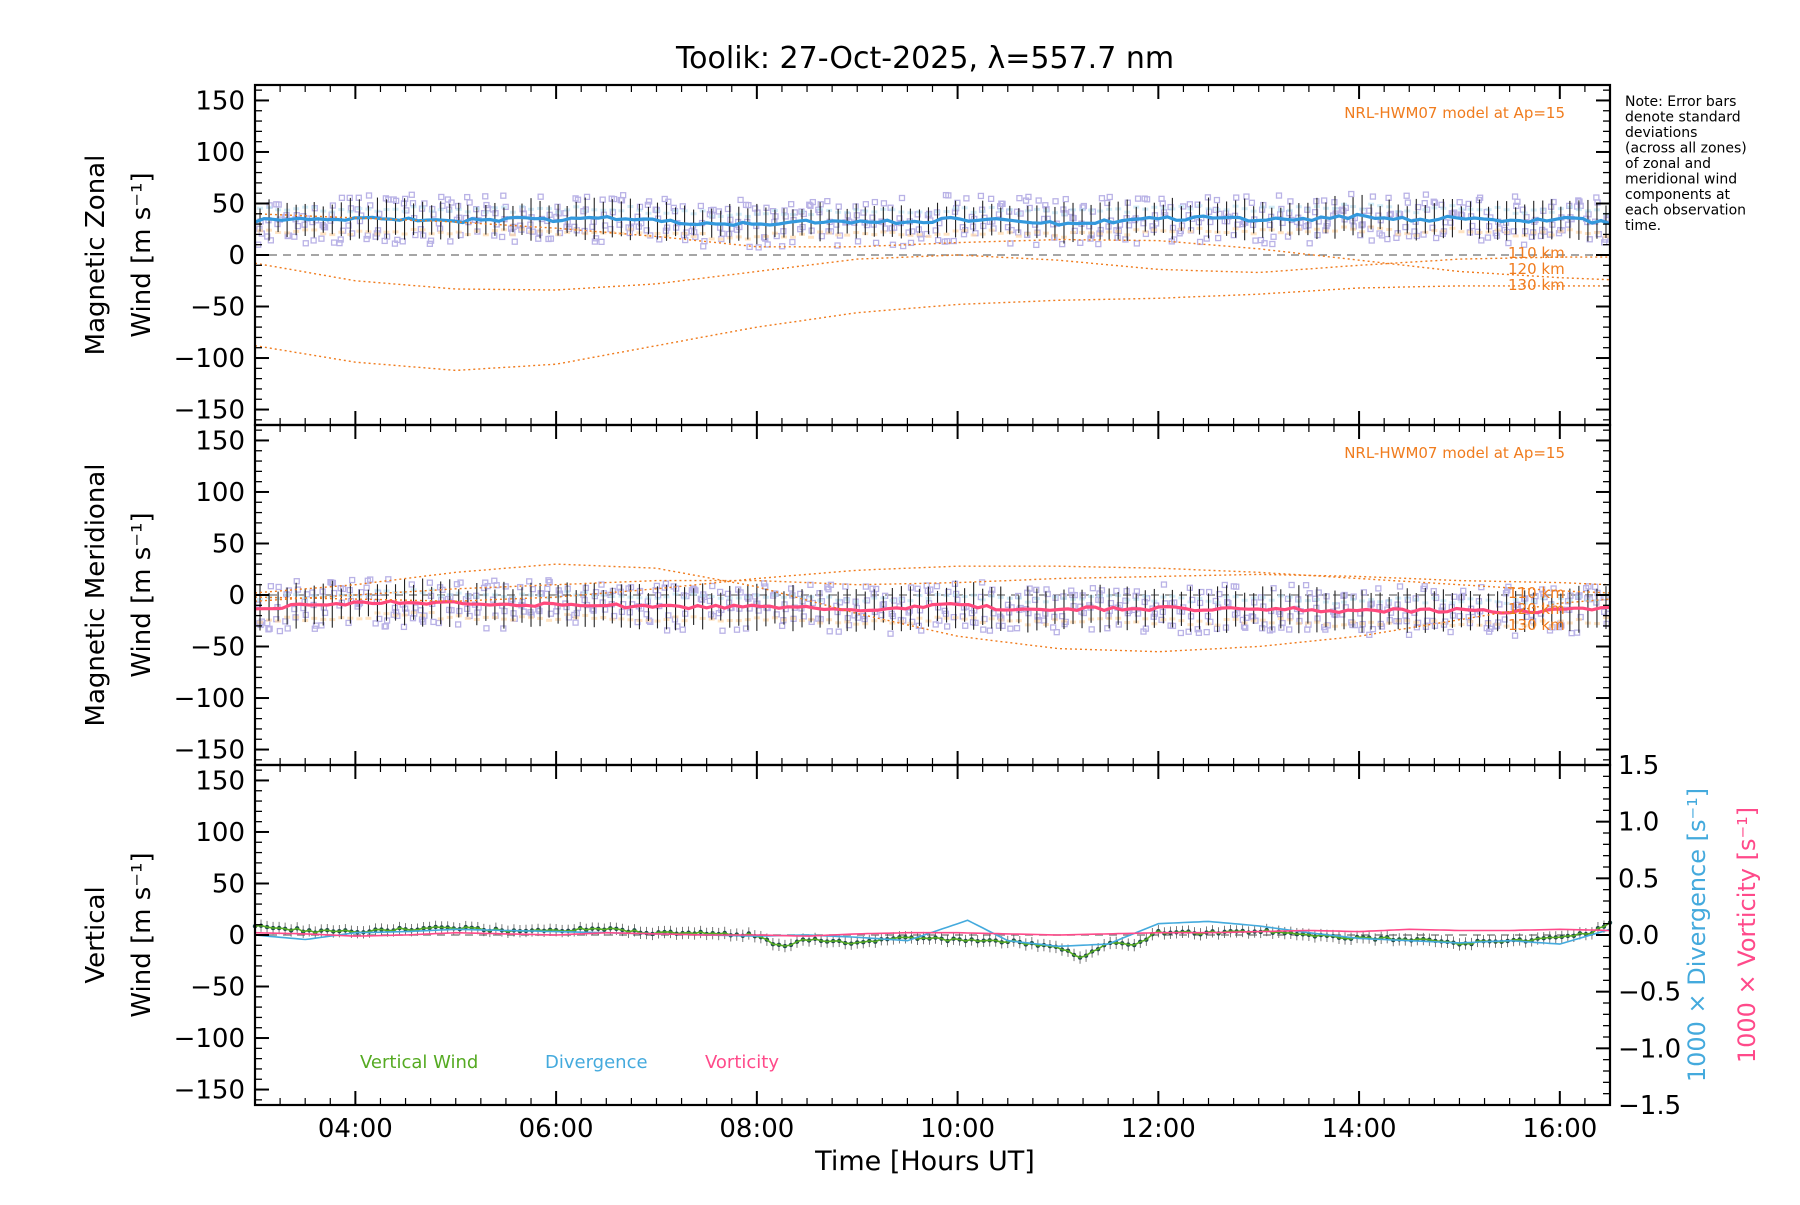 This screenshot has width=1800, height=1205. I want to click on model-curve-110-km, so click(932, 608).